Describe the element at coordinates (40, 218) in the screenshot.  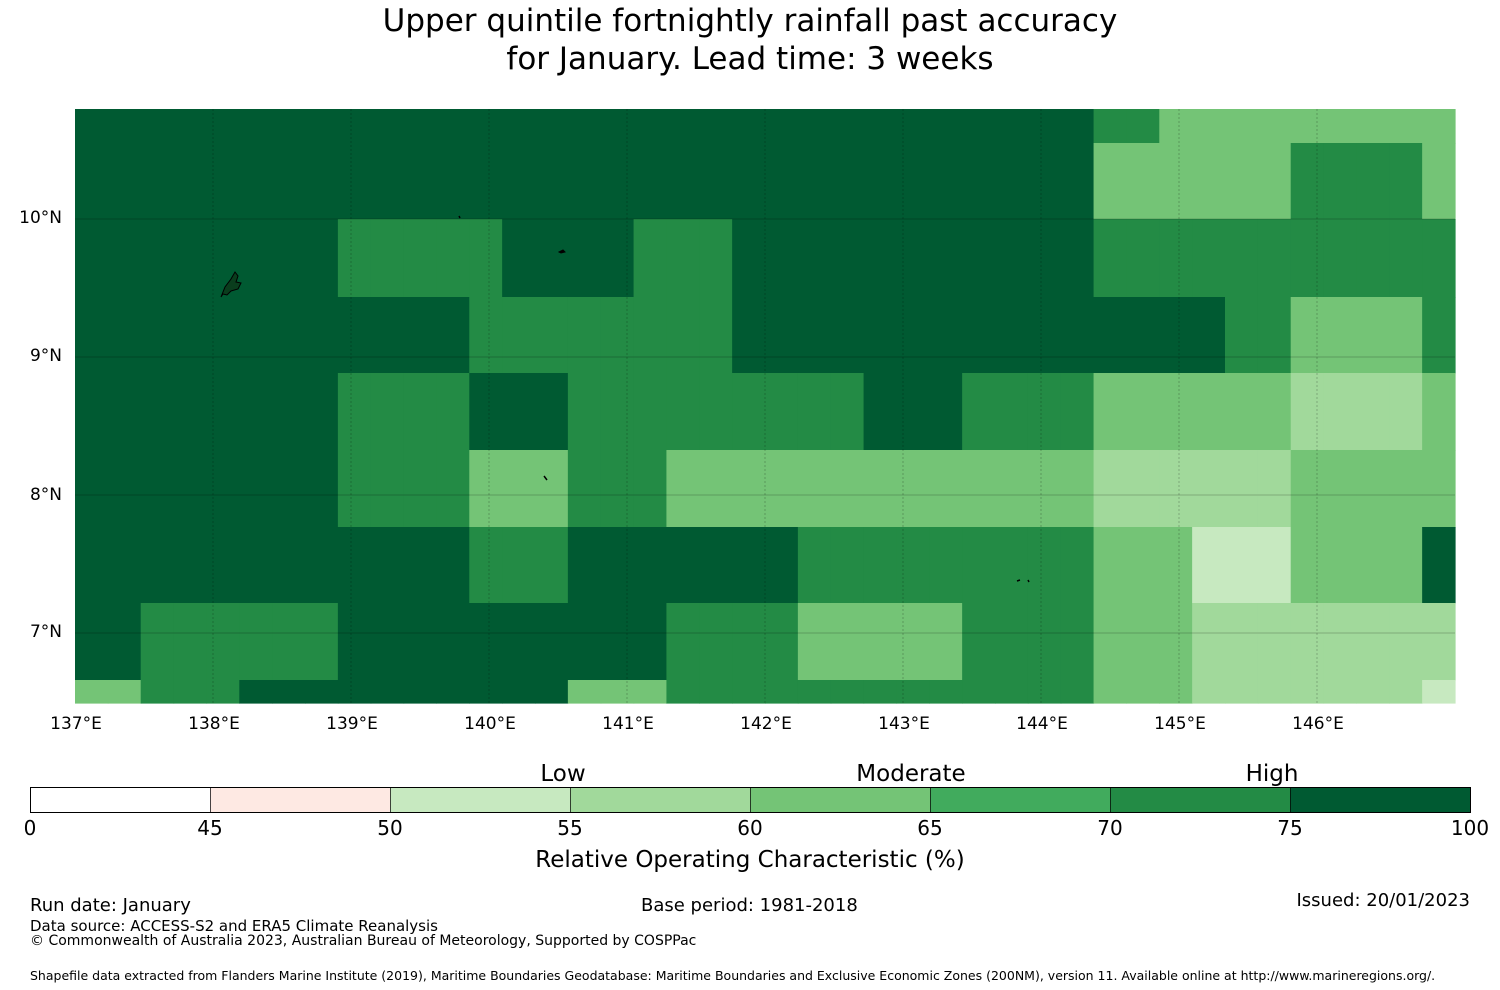
I see `lat-label-10n: 10°N` at that location.